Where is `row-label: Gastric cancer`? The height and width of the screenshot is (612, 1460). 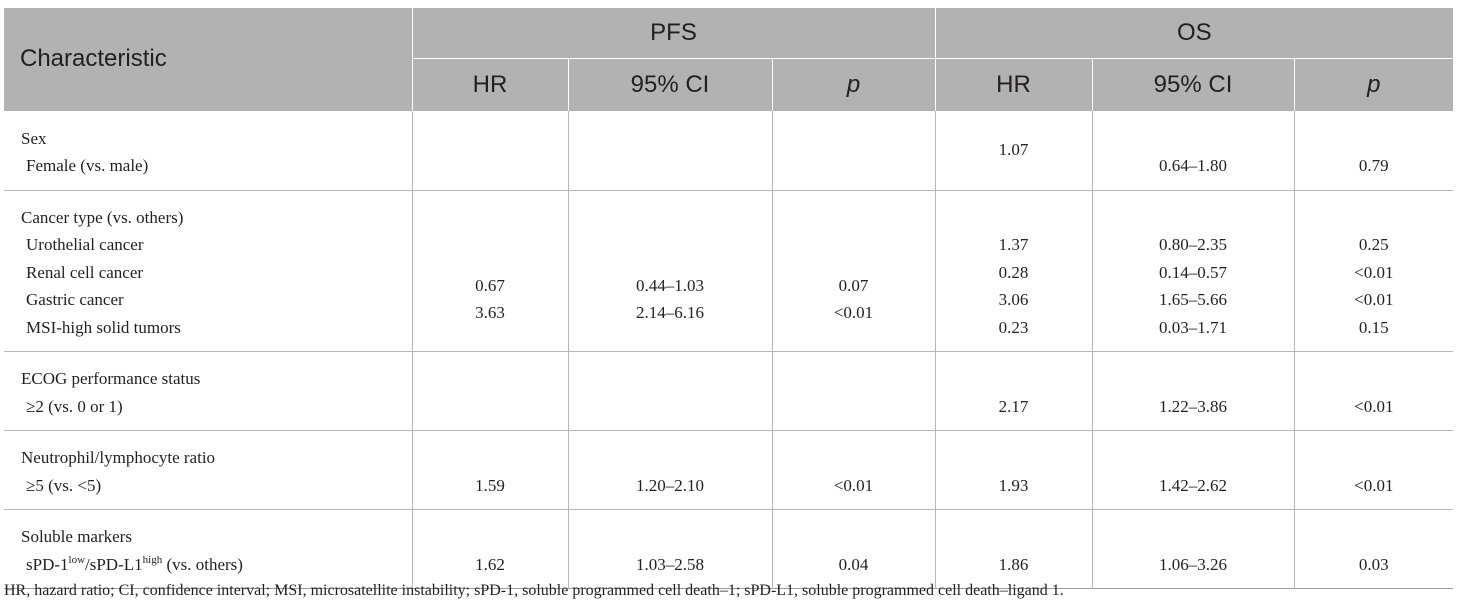
row-label: Gastric cancer is located at coordinates (75, 299).